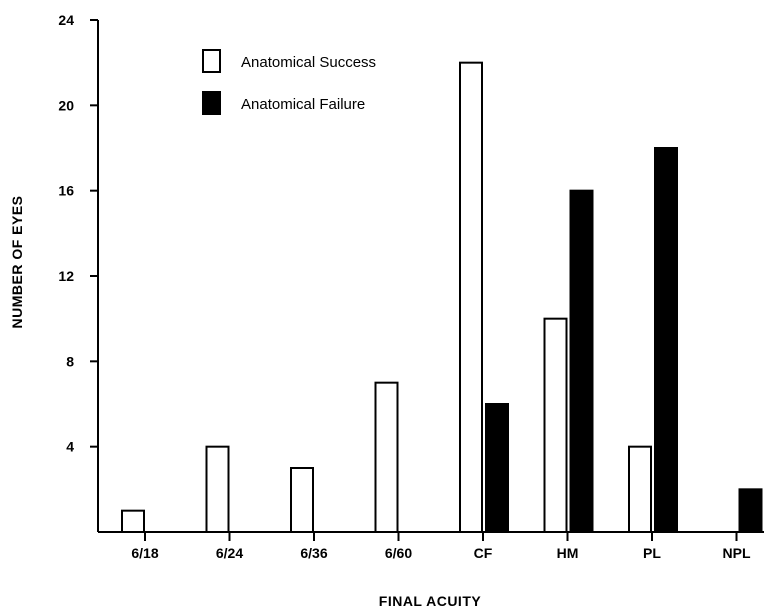 The height and width of the screenshot is (611, 768). What do you see at coordinates (66, 191) in the screenshot?
I see `y-tick-label: 16` at bounding box center [66, 191].